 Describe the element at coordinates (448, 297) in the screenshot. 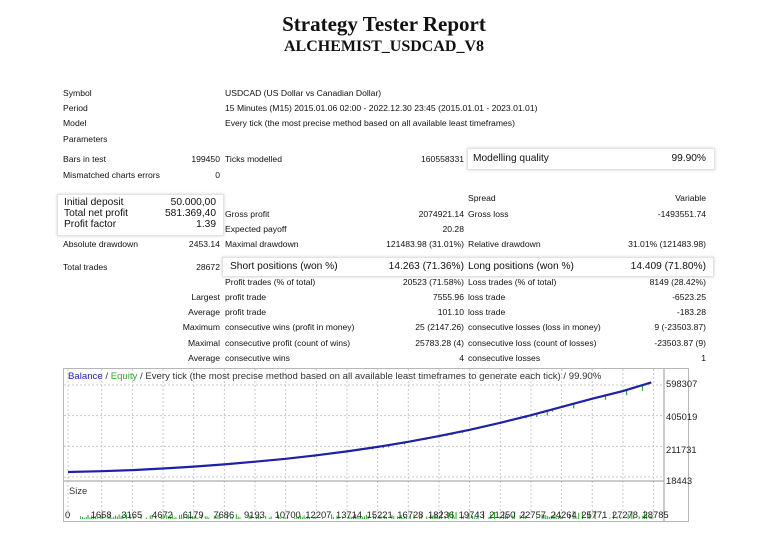

I see `largest-profit-value: 7555.96` at that location.